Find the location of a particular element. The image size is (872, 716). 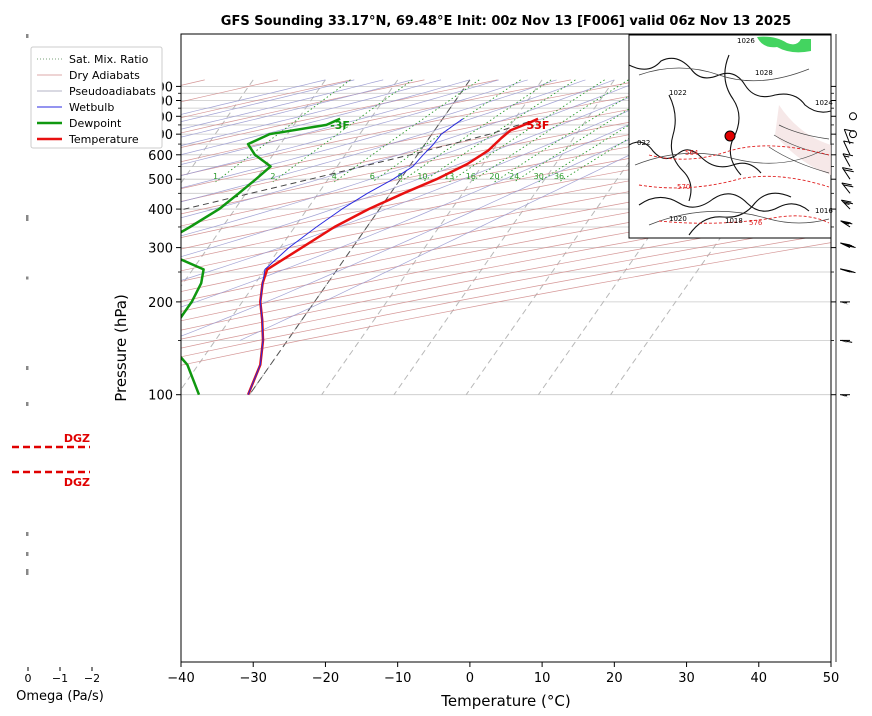

legend-label: Temperature is located at coordinates (103, 139).